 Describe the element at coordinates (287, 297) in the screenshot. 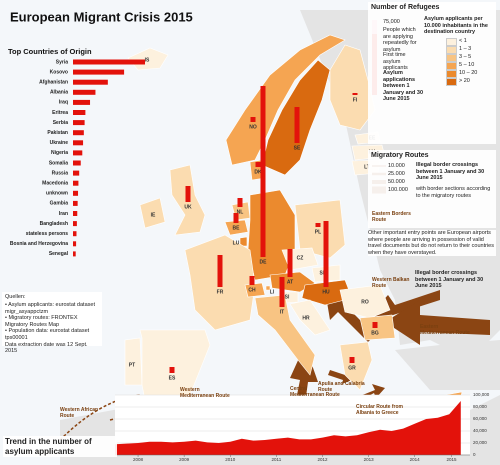

I see `country-code: SI` at that location.